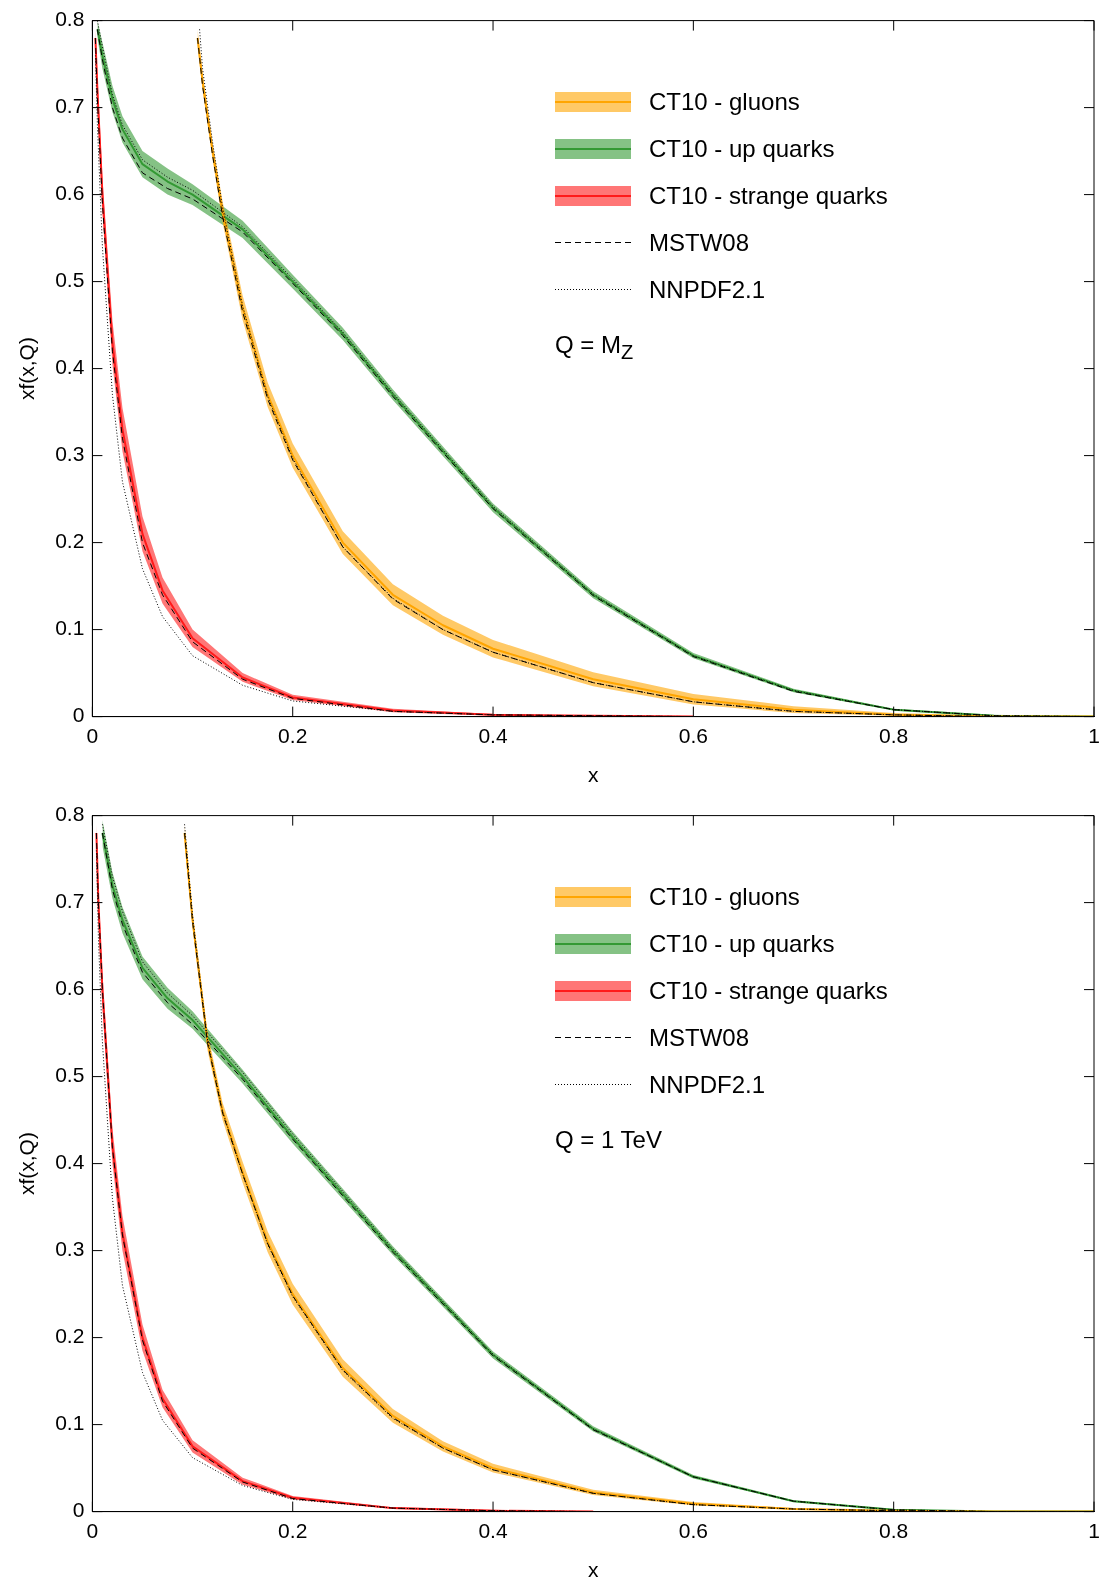 The width and height of the screenshot is (1108, 1595). I want to click on annotation: Q = M$_{Z}$, so click(595, 347).